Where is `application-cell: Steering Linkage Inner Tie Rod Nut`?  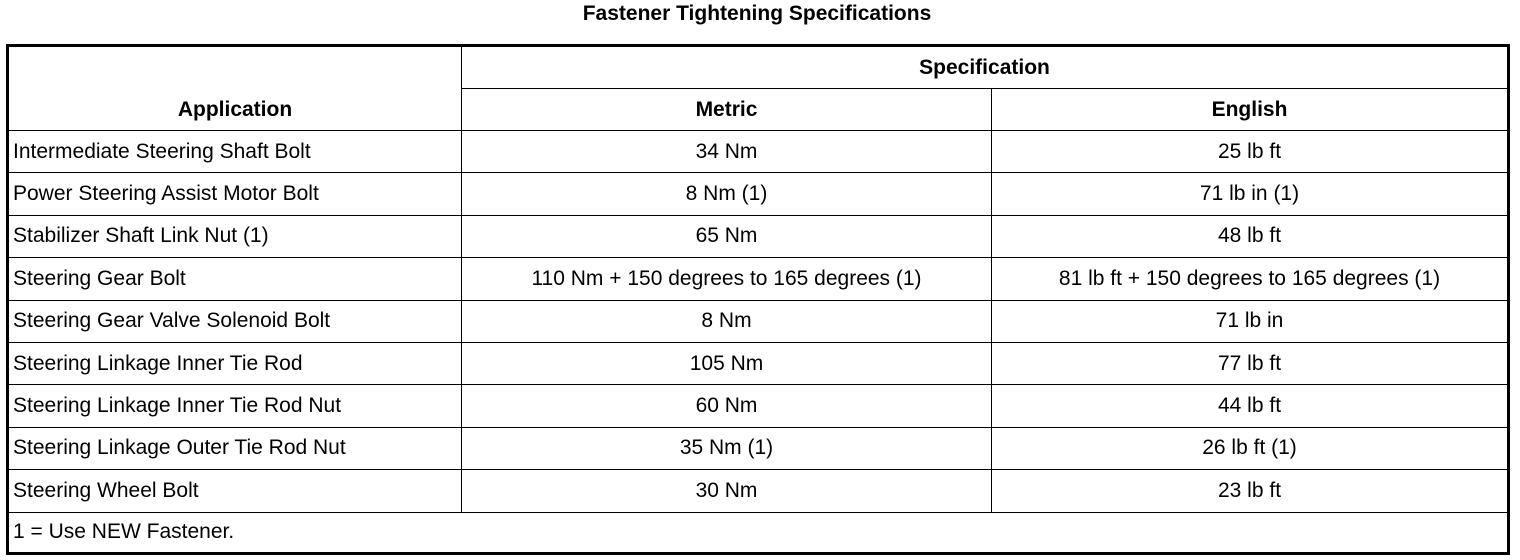
application-cell: Steering Linkage Inner Tie Rod Nut is located at coordinates (234, 406).